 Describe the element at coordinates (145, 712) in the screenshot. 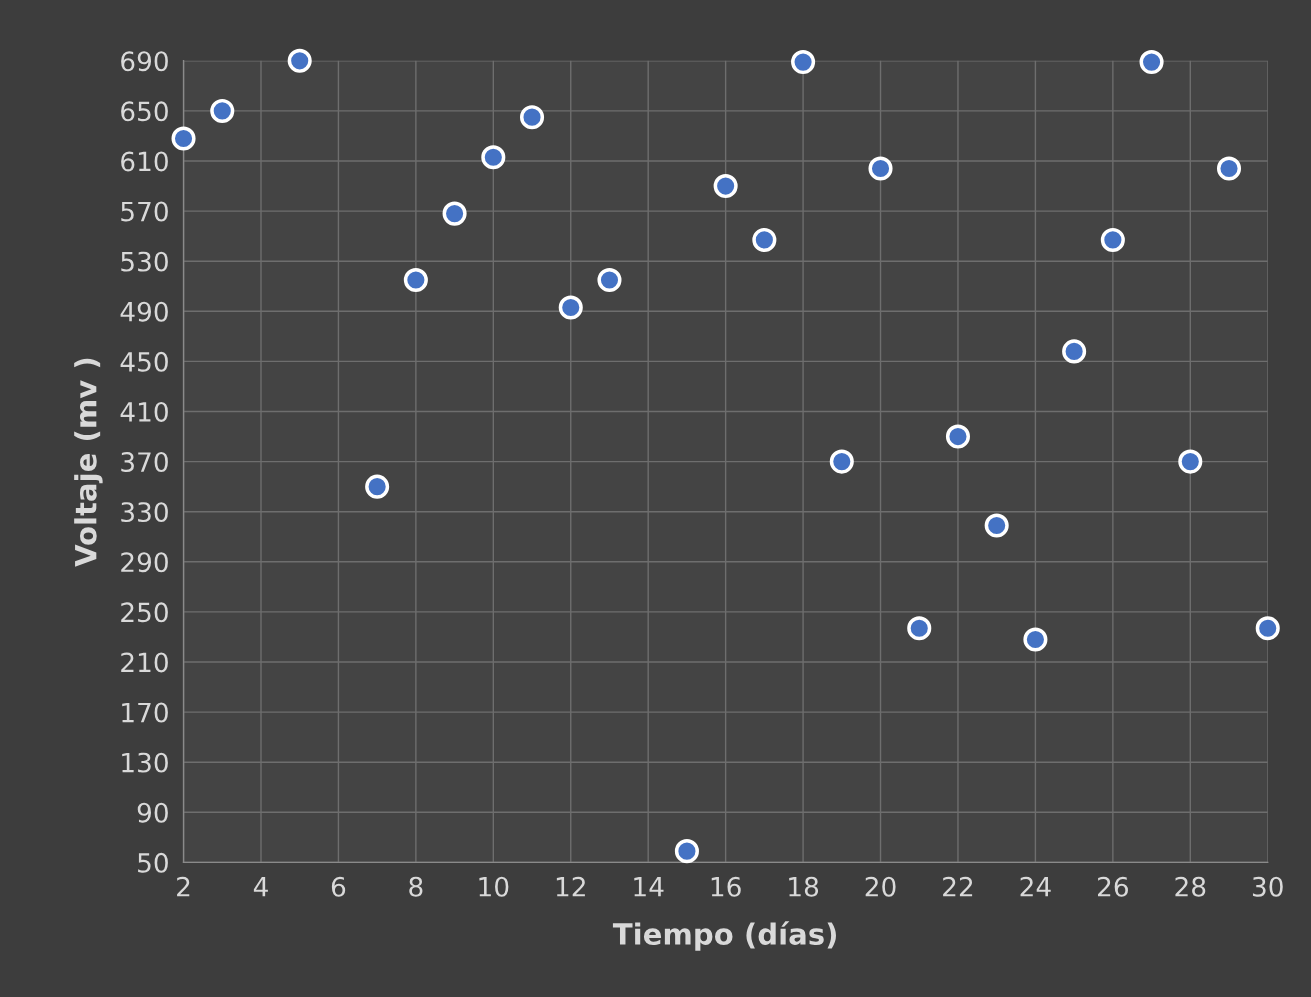

I see `y-tick-label: 170` at that location.